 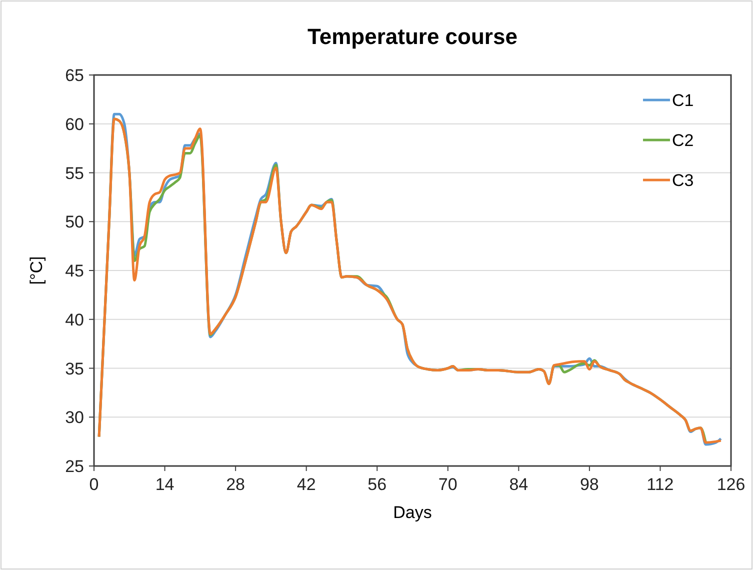 What do you see at coordinates (589, 484) in the screenshot?
I see `x-tick-label: 98` at bounding box center [589, 484].